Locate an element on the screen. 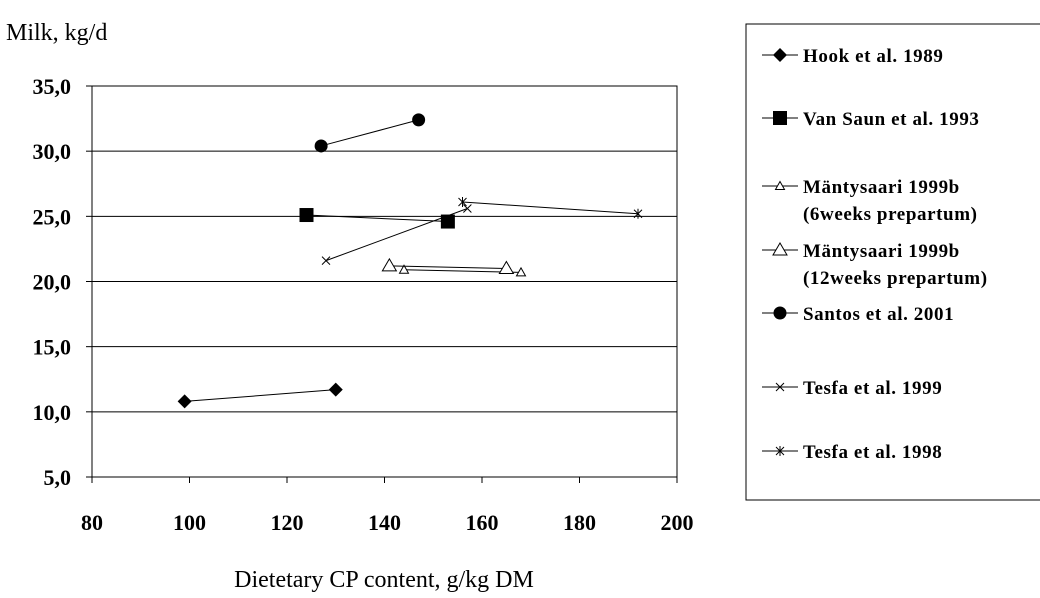 Image resolution: width=1040 pixels, height=598 pixels. legend-entry: Tesfa et al. 1998 is located at coordinates (852, 452).